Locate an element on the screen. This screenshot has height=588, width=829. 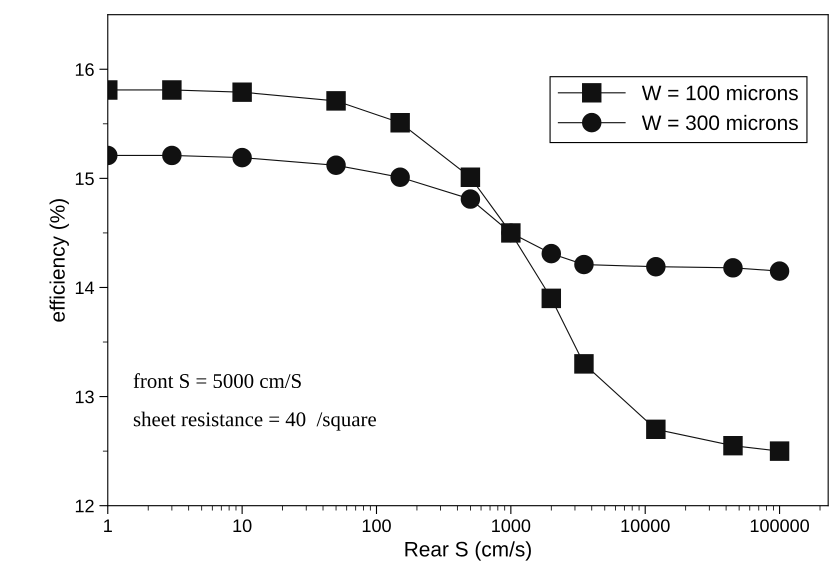
y-axis-title: efficiency (%) is located at coordinates (59, 260).